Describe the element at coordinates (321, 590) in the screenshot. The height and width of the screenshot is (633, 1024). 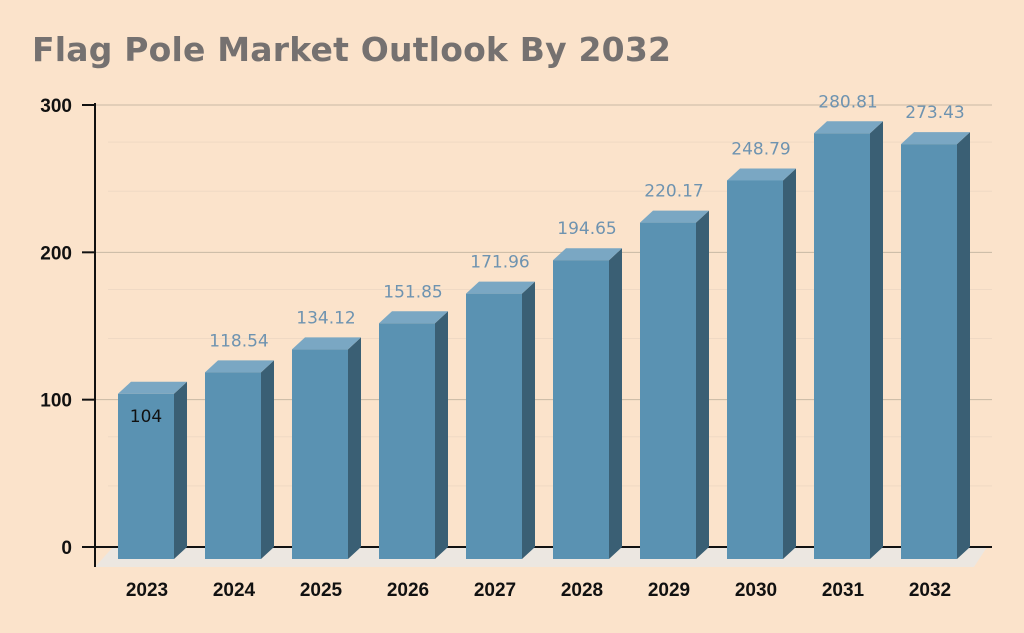
I see `x-tick-label: 2025` at that location.